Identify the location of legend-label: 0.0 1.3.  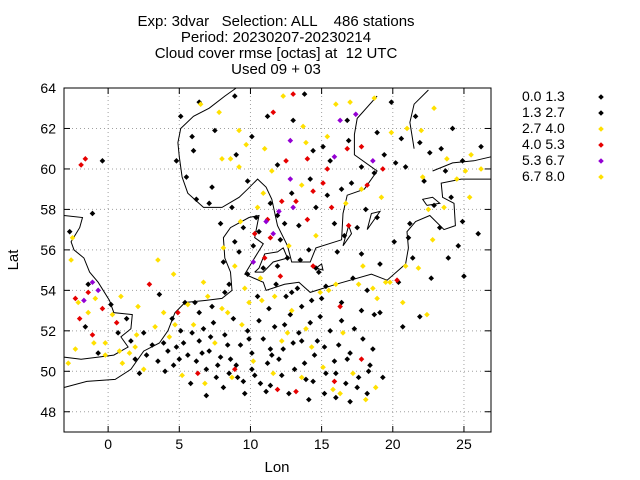
(543, 96).